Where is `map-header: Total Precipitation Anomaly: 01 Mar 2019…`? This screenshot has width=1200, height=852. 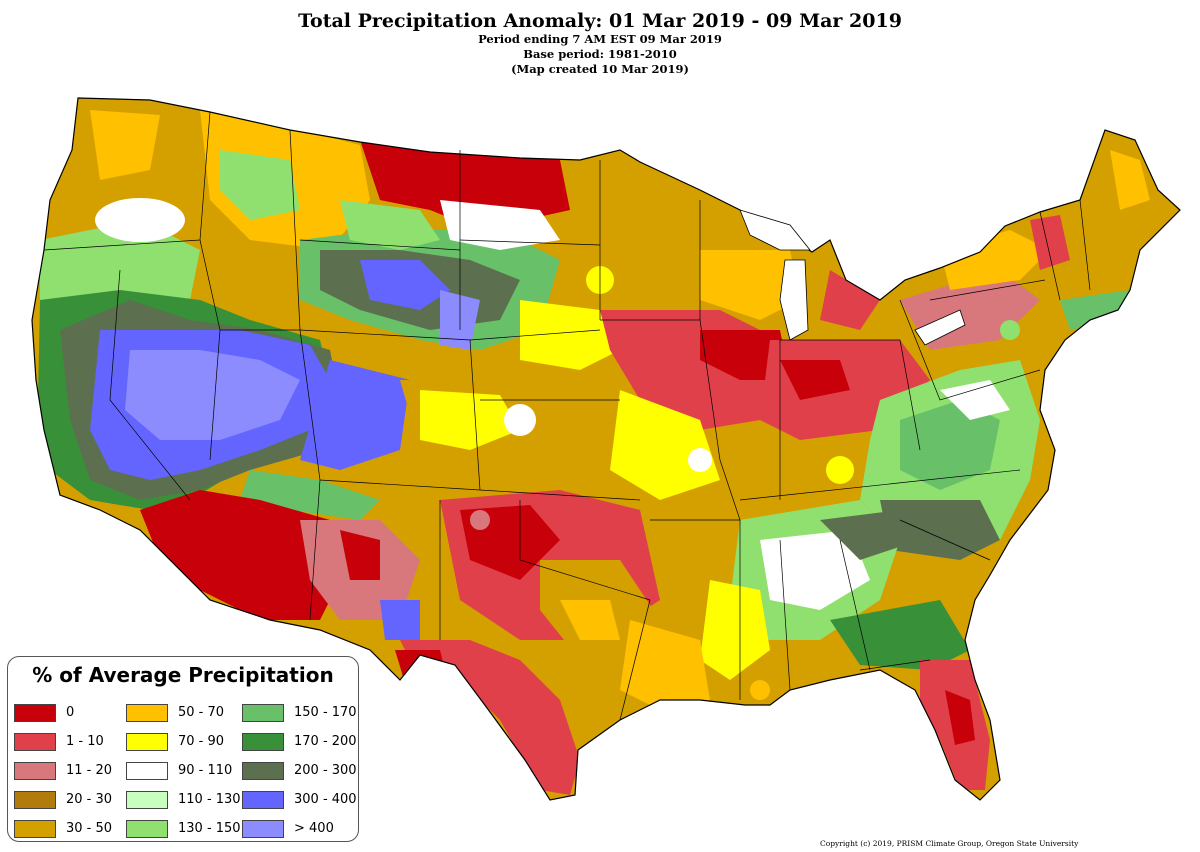 map-header: Total Precipitation Anomaly: 01 Mar 2019… is located at coordinates (600, 43).